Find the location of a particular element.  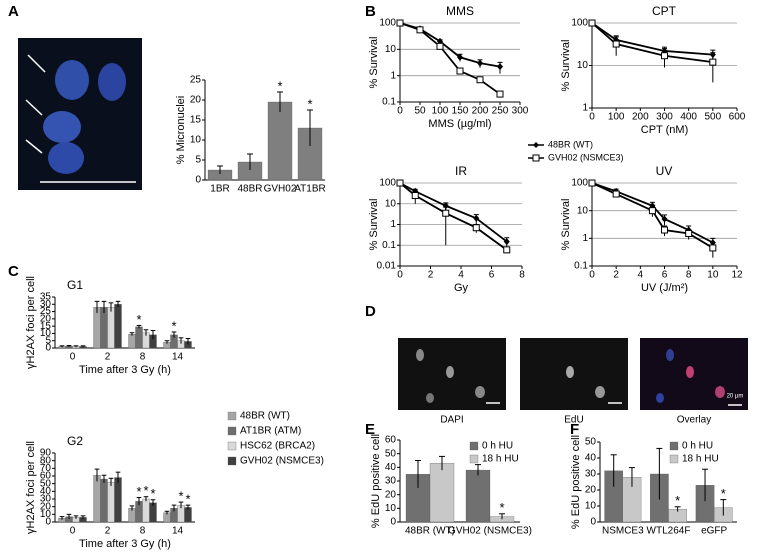

x-tick-label: 10 is located at coordinates (713, 275).